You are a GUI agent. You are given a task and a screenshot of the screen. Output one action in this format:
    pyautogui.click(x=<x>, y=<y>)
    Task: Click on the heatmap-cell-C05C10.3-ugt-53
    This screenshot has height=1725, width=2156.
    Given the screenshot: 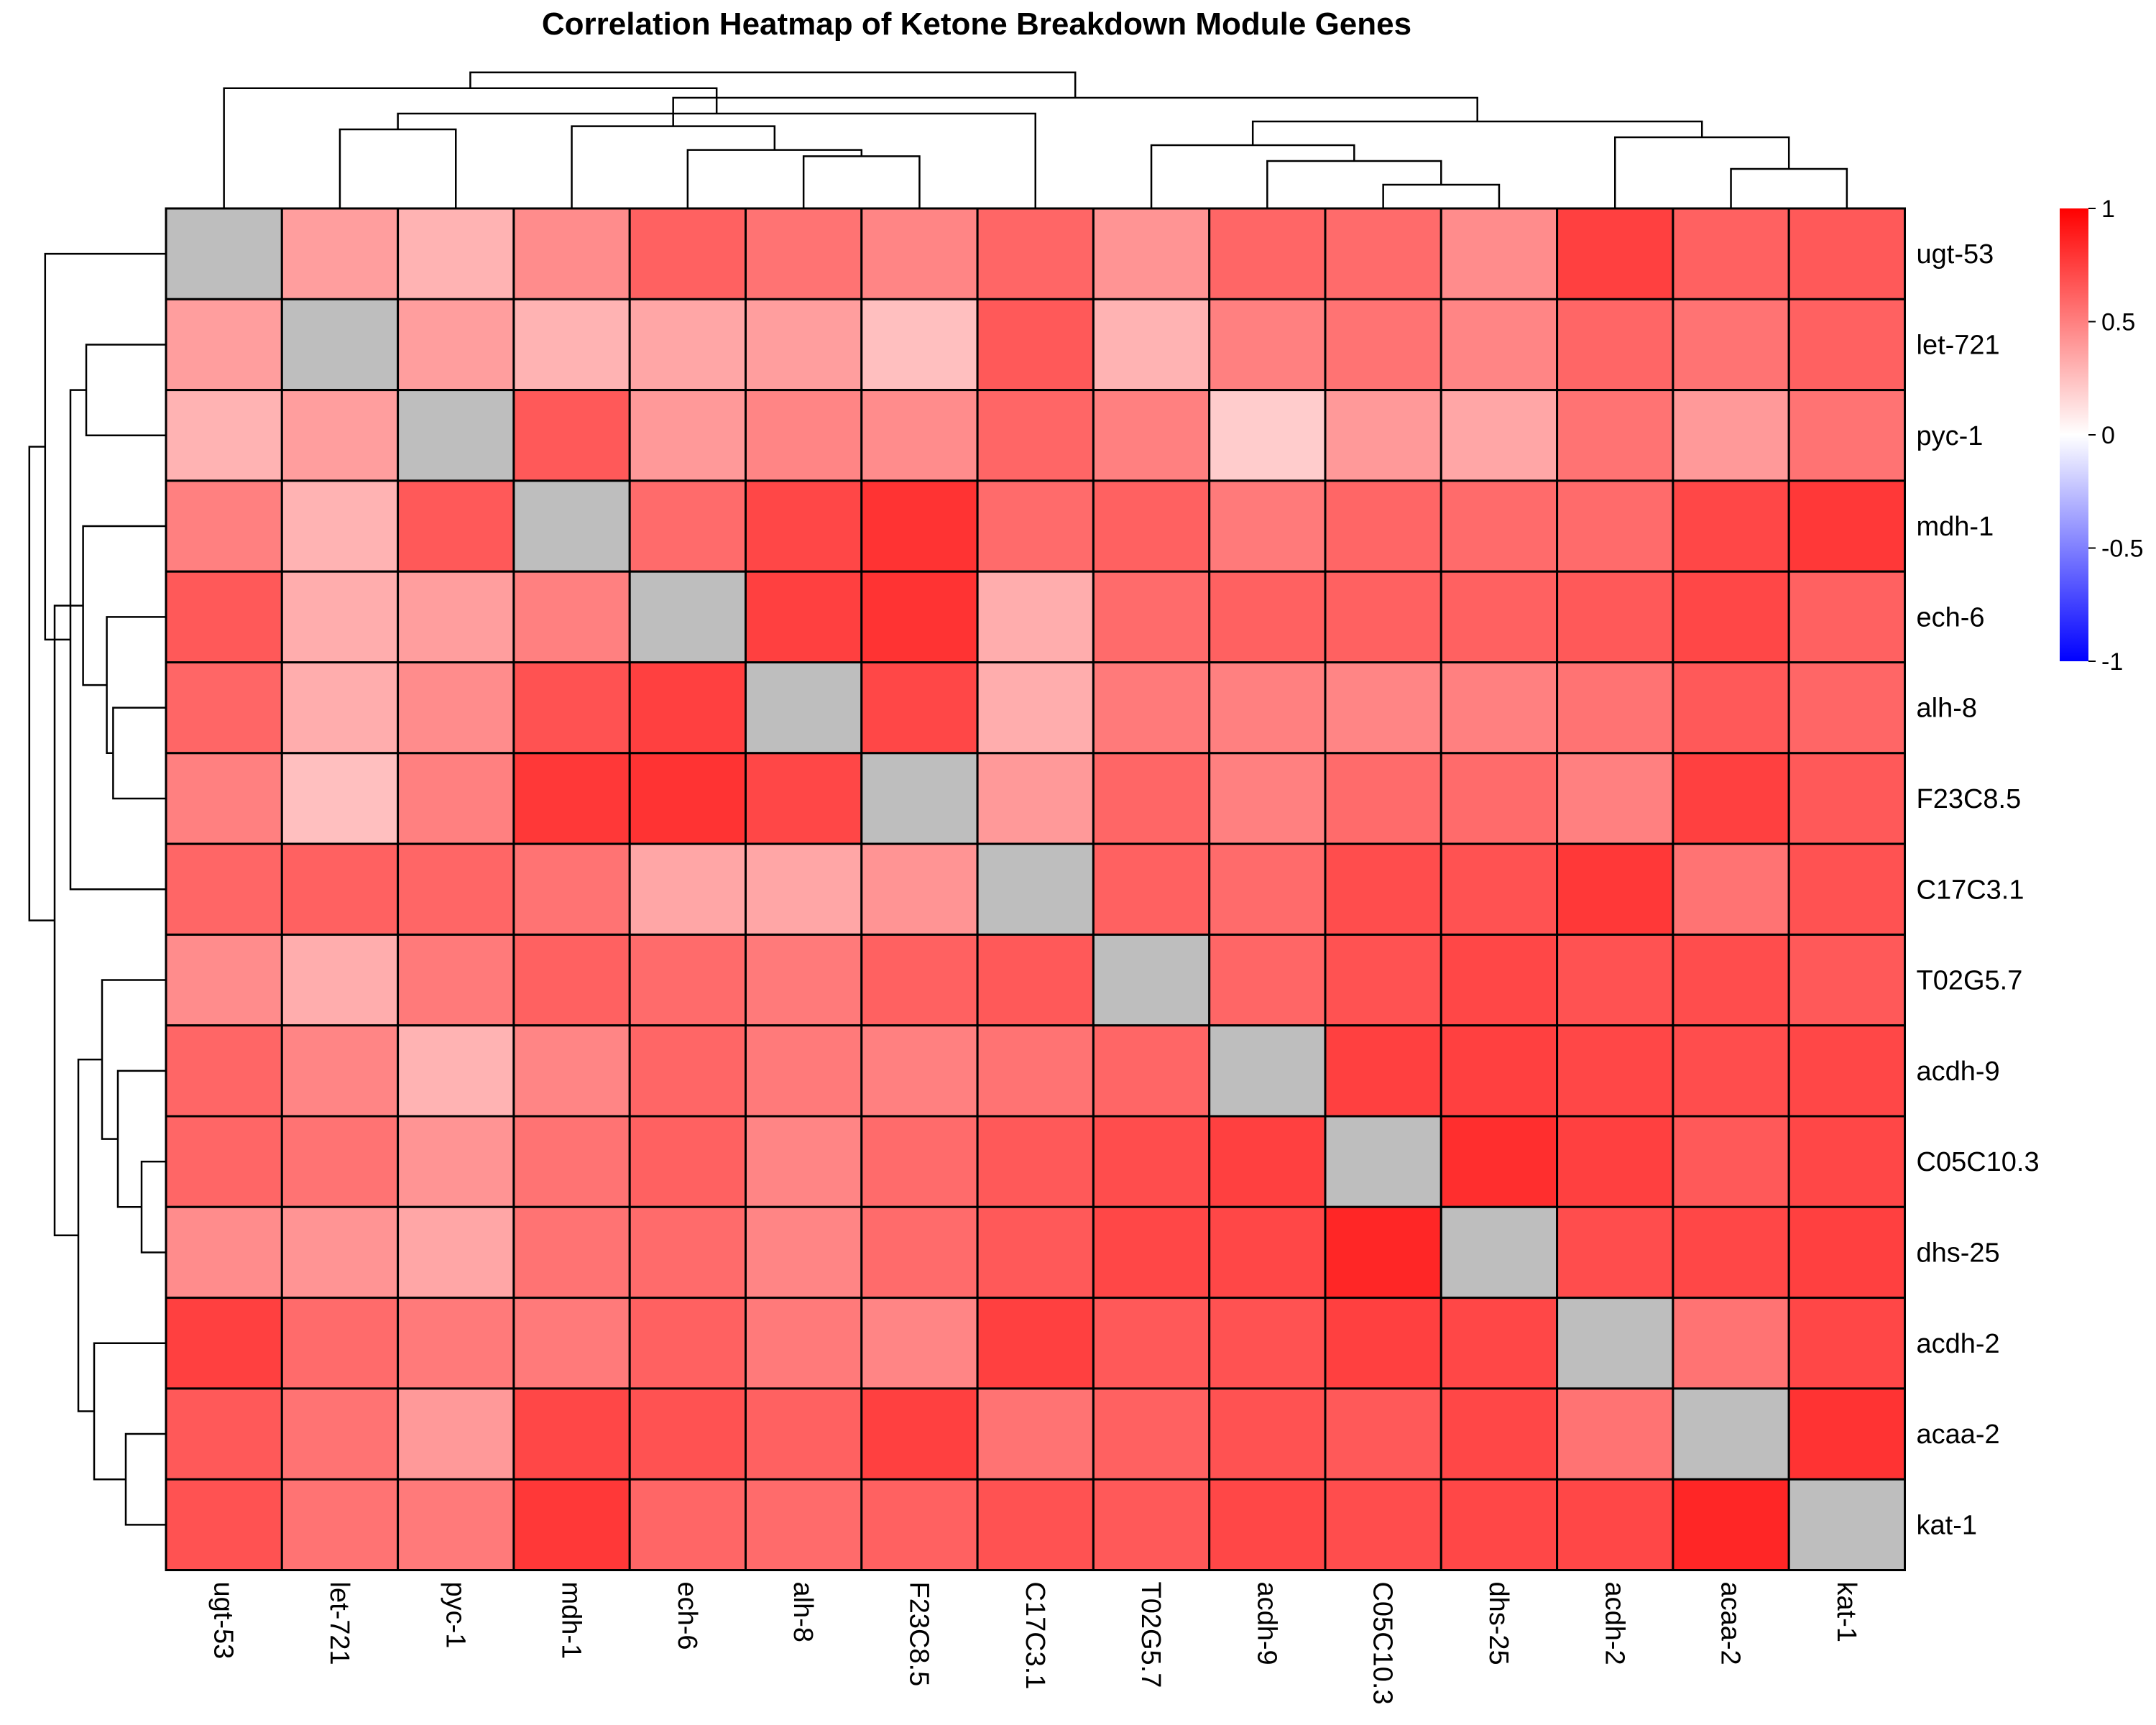 What is the action you would take?
    pyautogui.click(x=224, y=1161)
    